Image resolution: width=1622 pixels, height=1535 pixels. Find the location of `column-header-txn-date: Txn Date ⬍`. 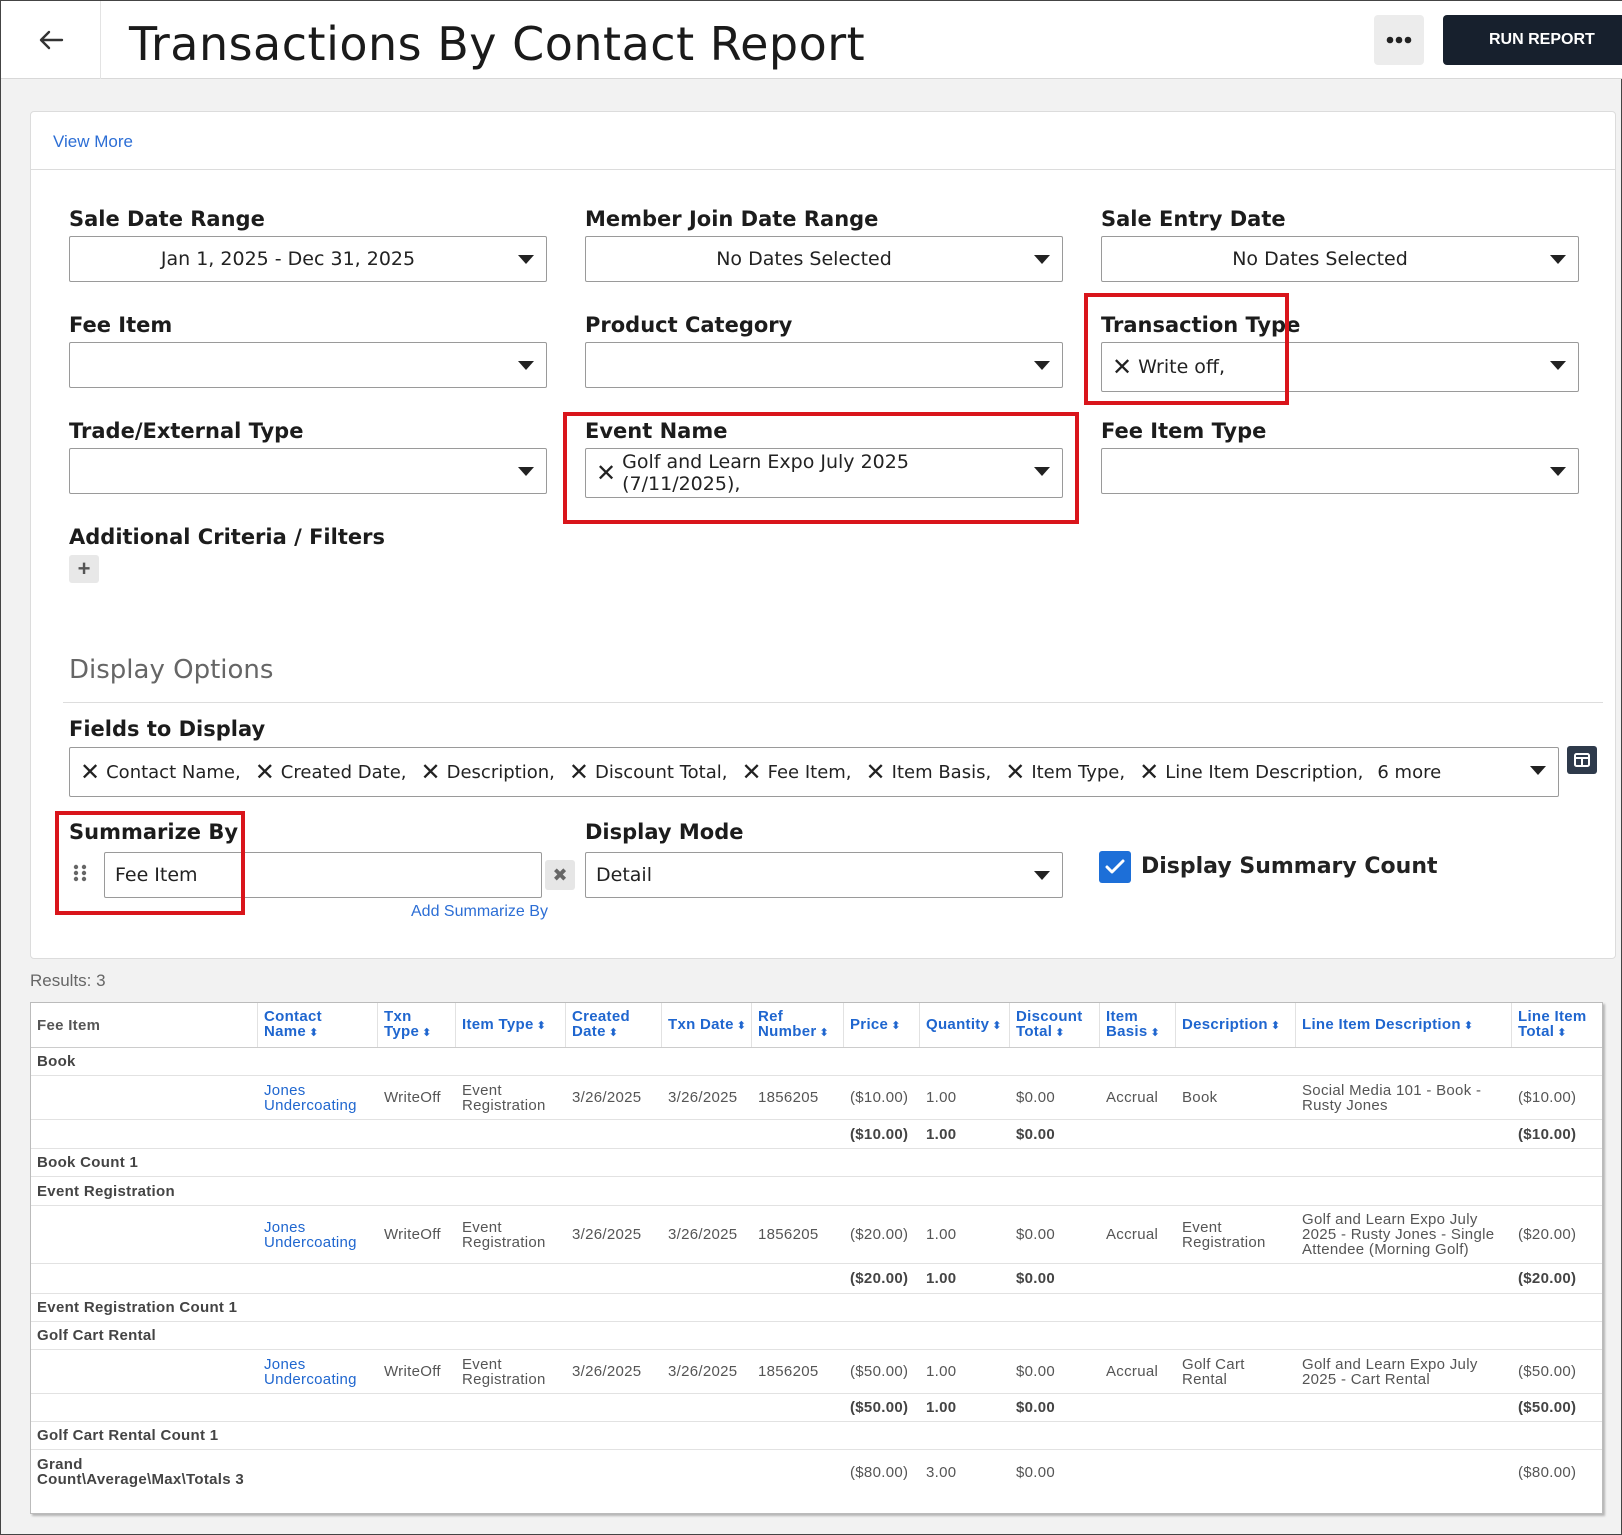

column-header-txn-date: Txn Date ⬍ is located at coordinates (708, 1025).